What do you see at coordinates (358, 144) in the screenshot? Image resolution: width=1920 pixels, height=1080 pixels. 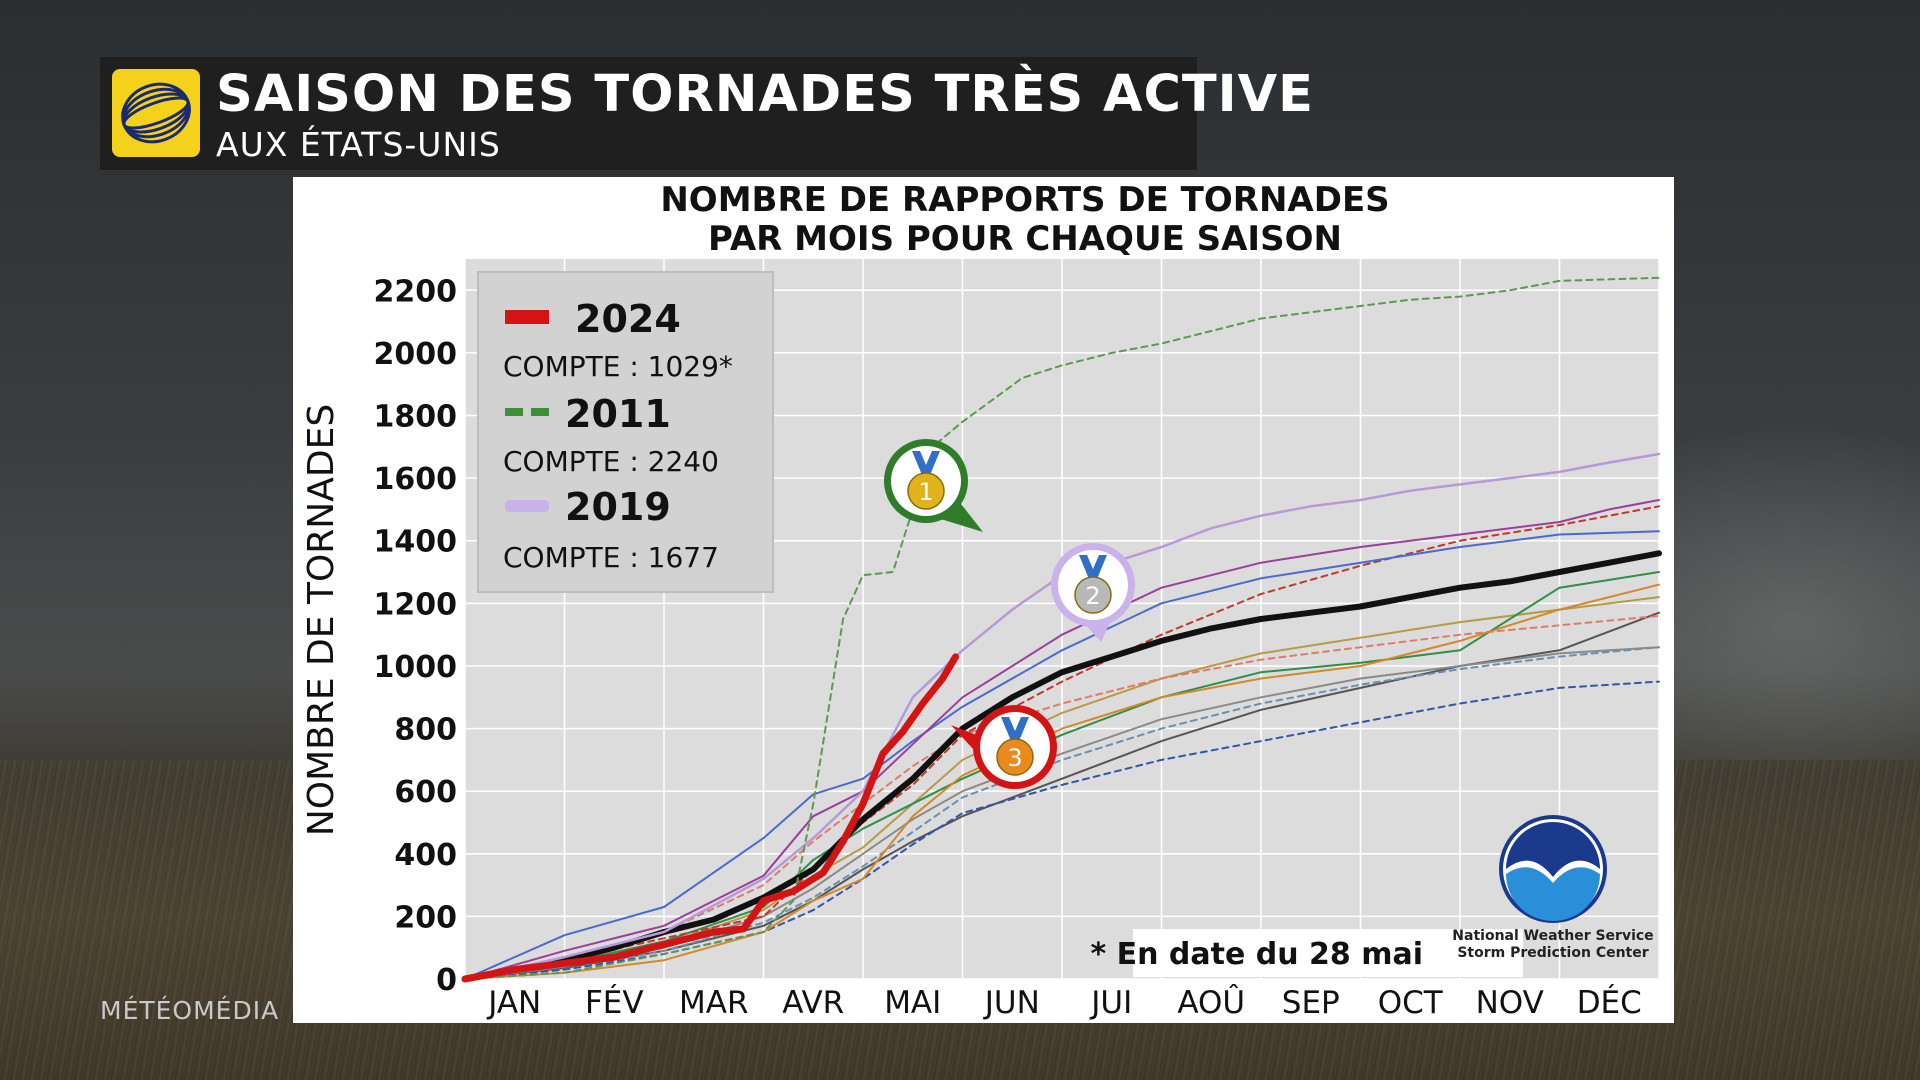 I see `headline-subtitle: AUX ÉTATS-UNIS` at bounding box center [358, 144].